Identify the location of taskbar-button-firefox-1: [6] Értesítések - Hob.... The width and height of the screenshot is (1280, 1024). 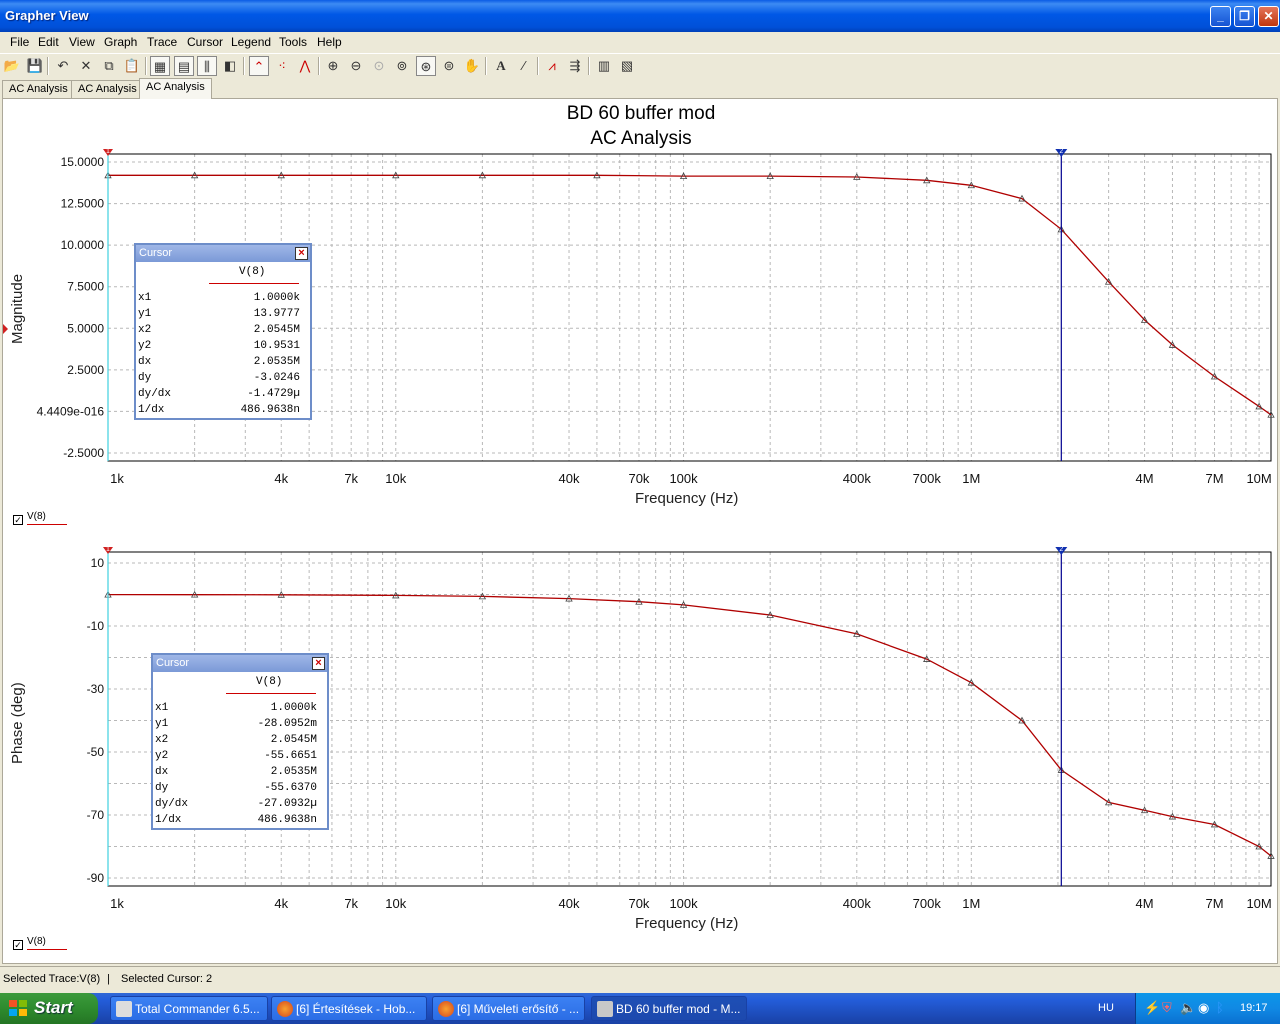
(349, 1008).